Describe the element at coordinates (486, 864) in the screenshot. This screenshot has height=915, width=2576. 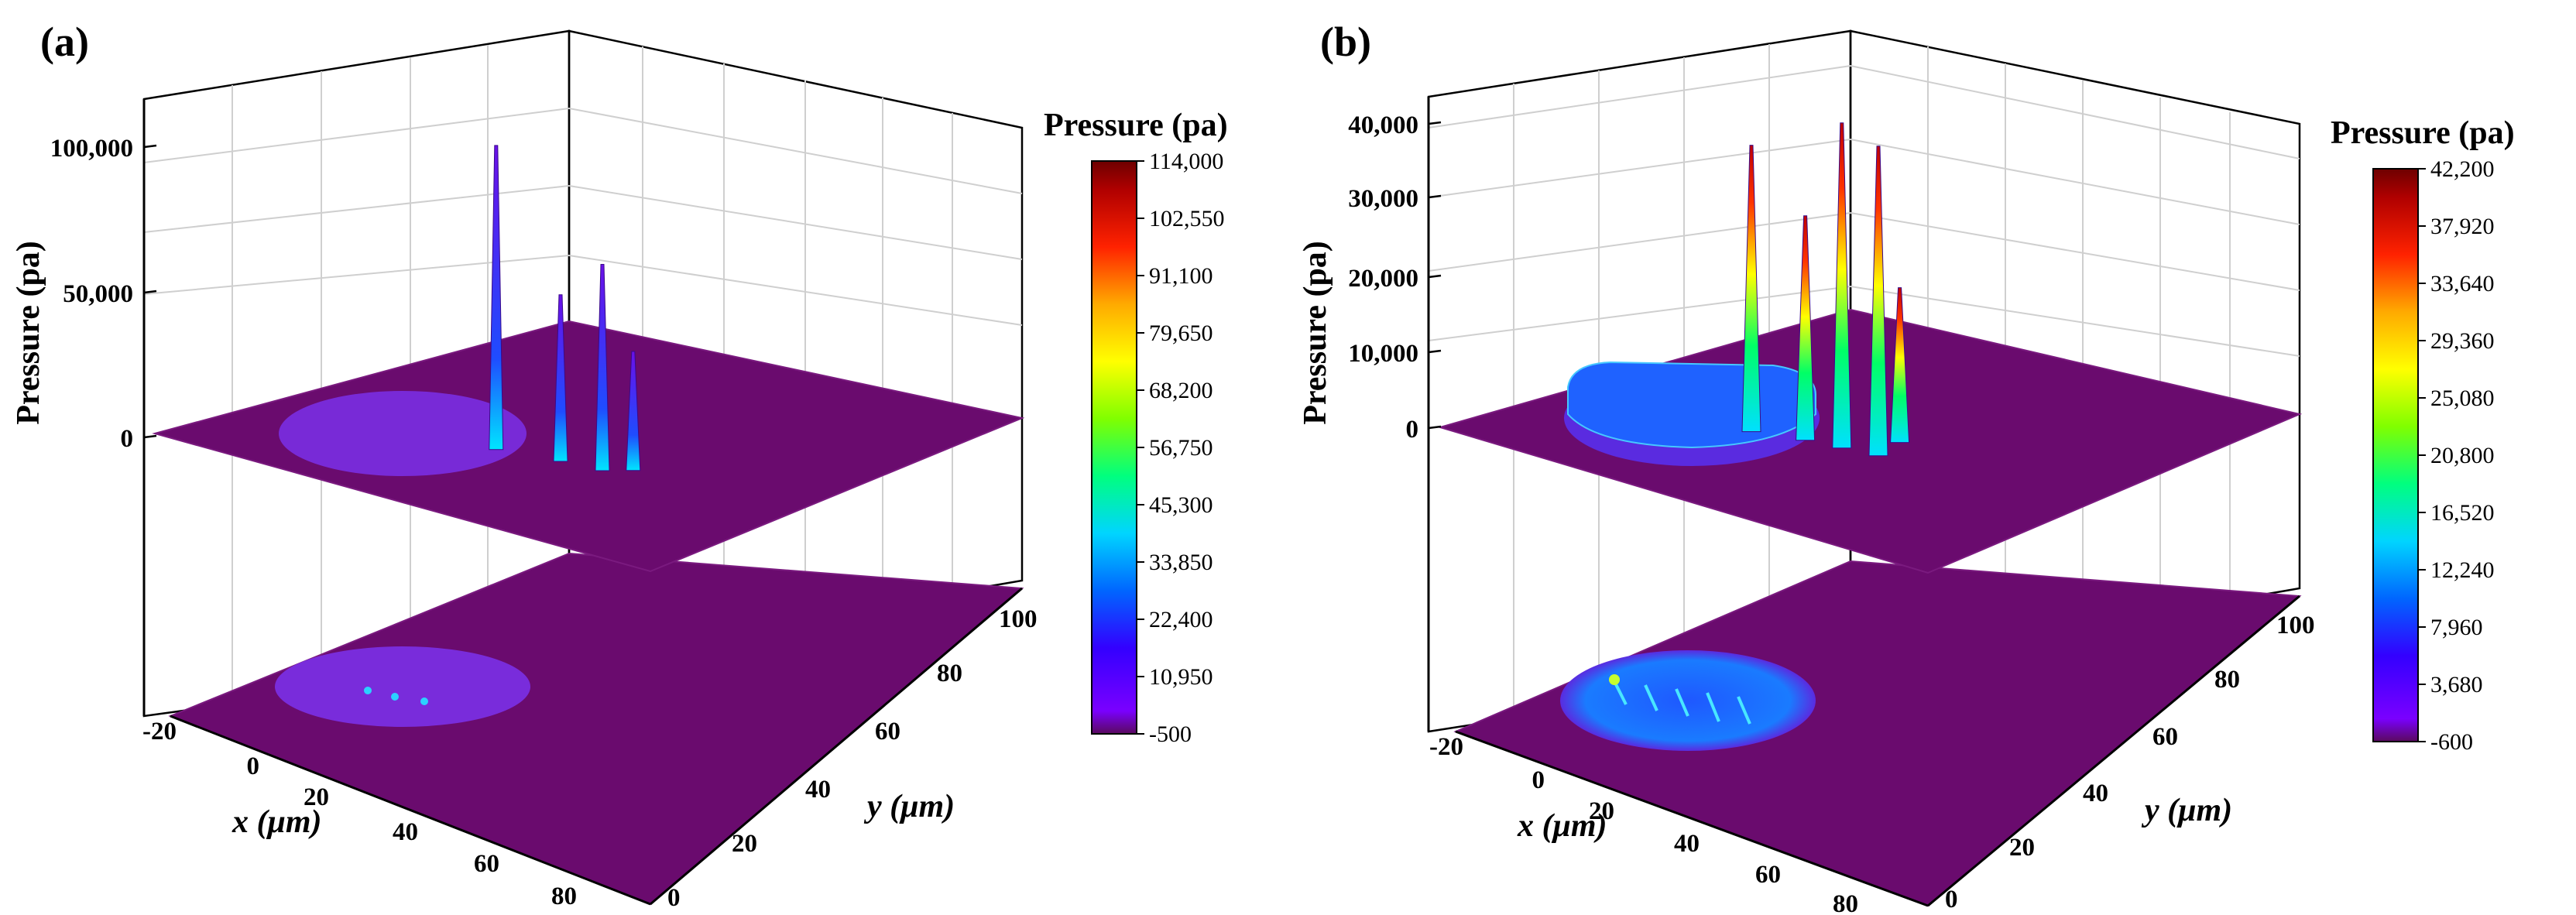
I see `panel-a-x-tick: 60` at that location.